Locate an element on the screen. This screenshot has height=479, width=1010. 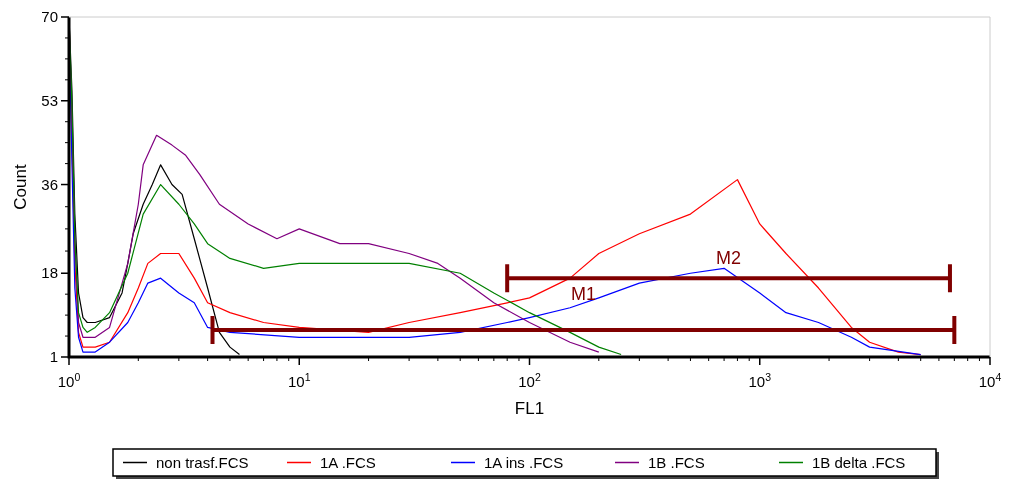
x-tick-label: 10$^{1}$ is located at coordinates (299, 380).